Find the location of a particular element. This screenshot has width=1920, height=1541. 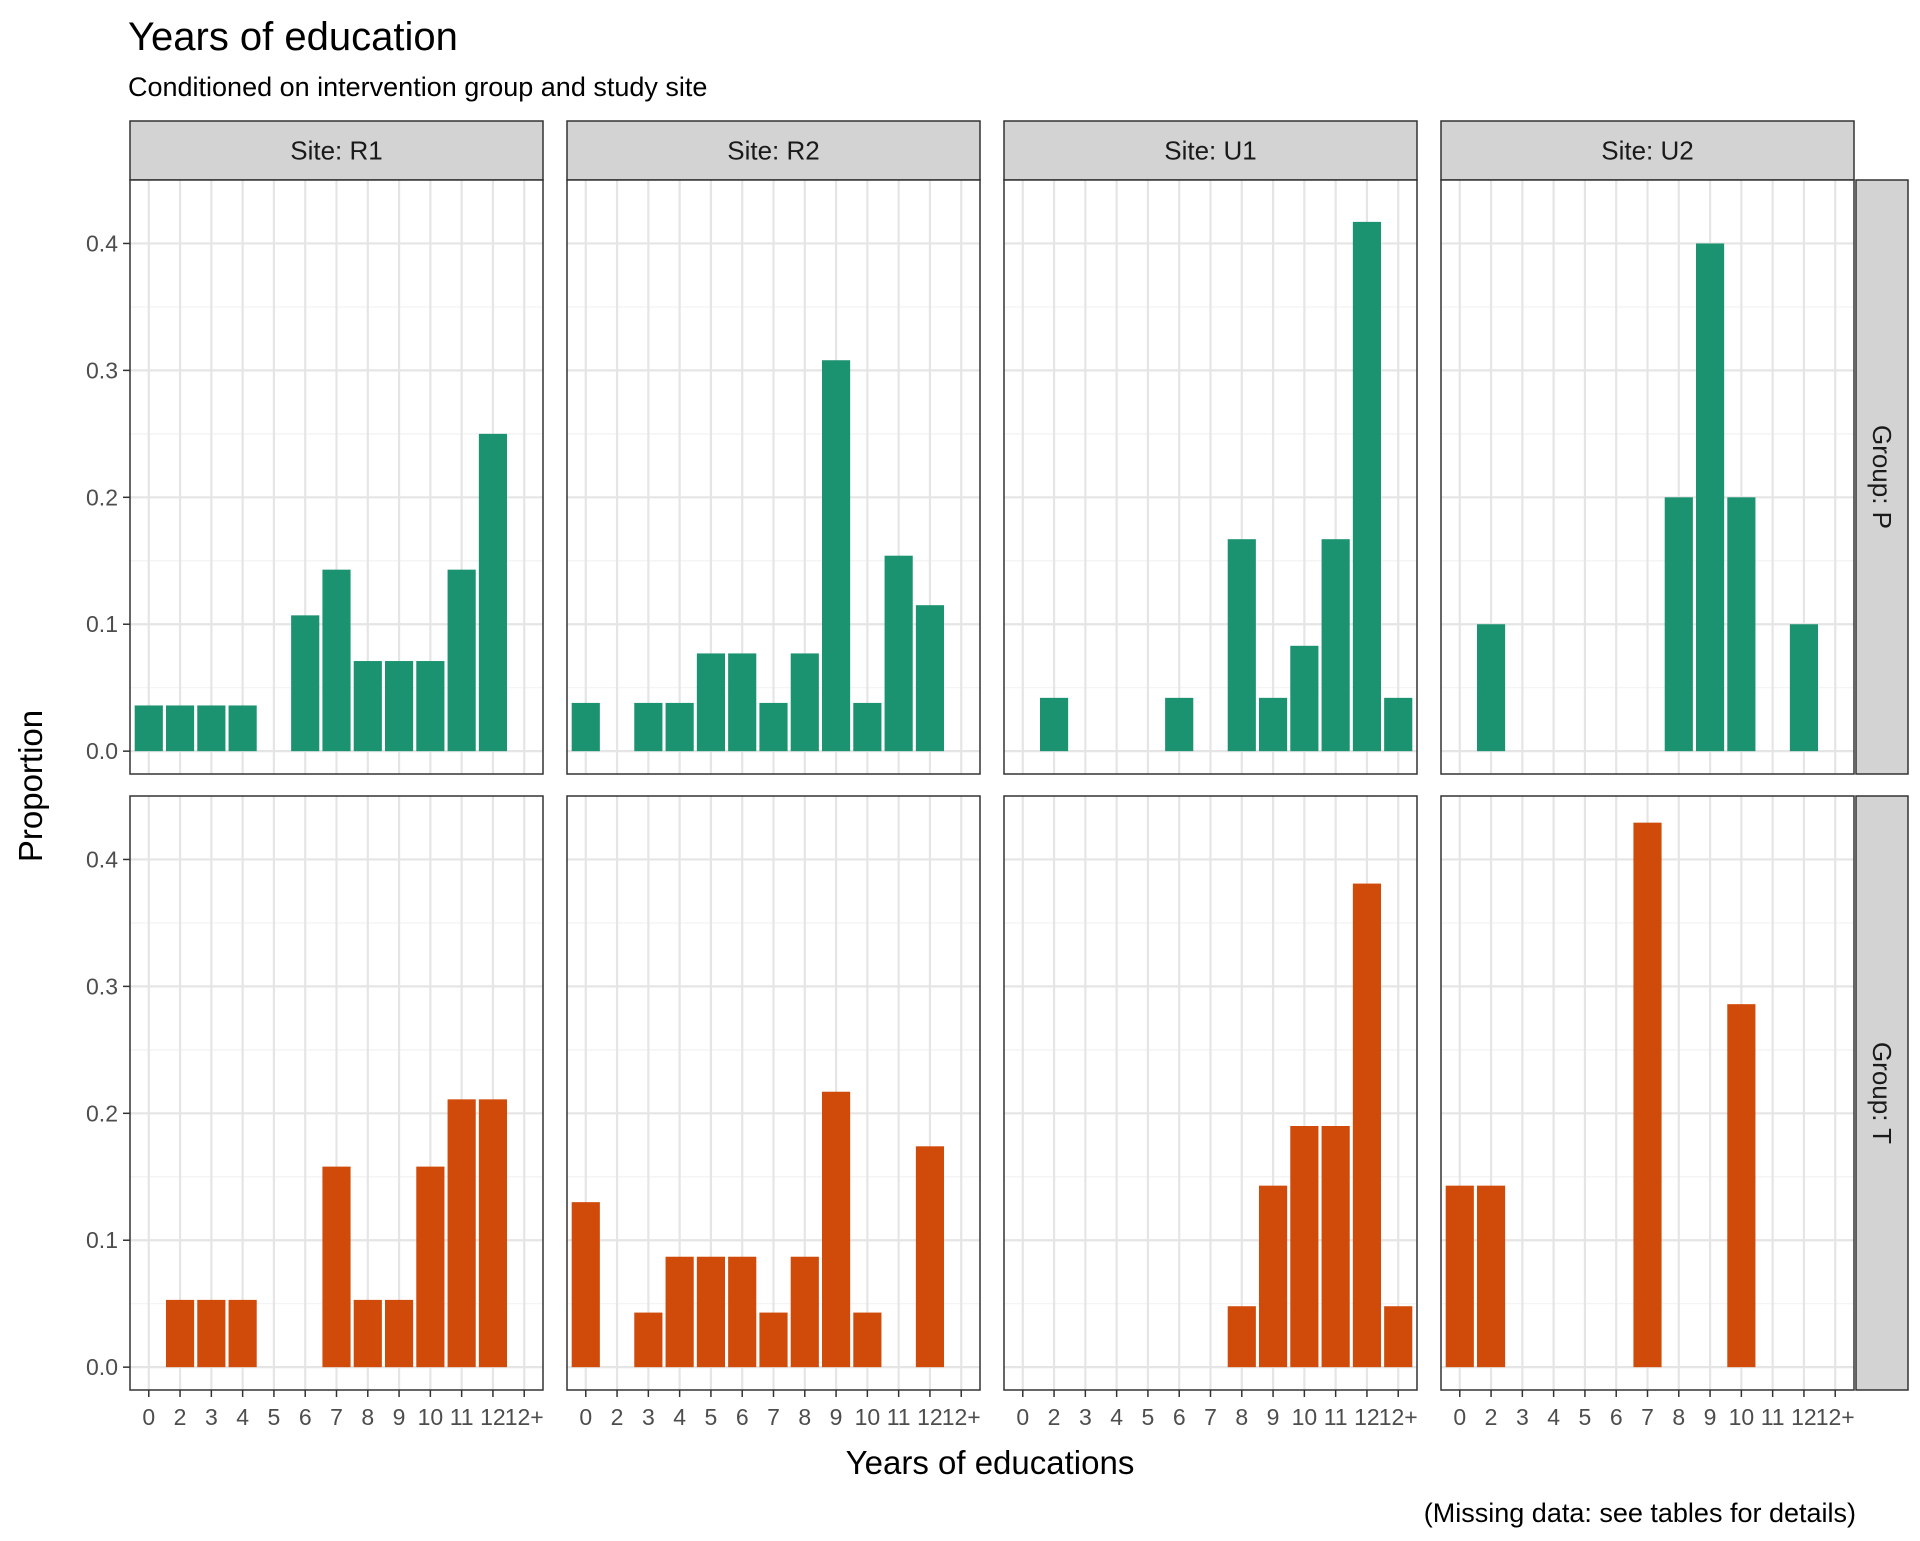

facet-strip-label: Site: U1 is located at coordinates (1210, 151).